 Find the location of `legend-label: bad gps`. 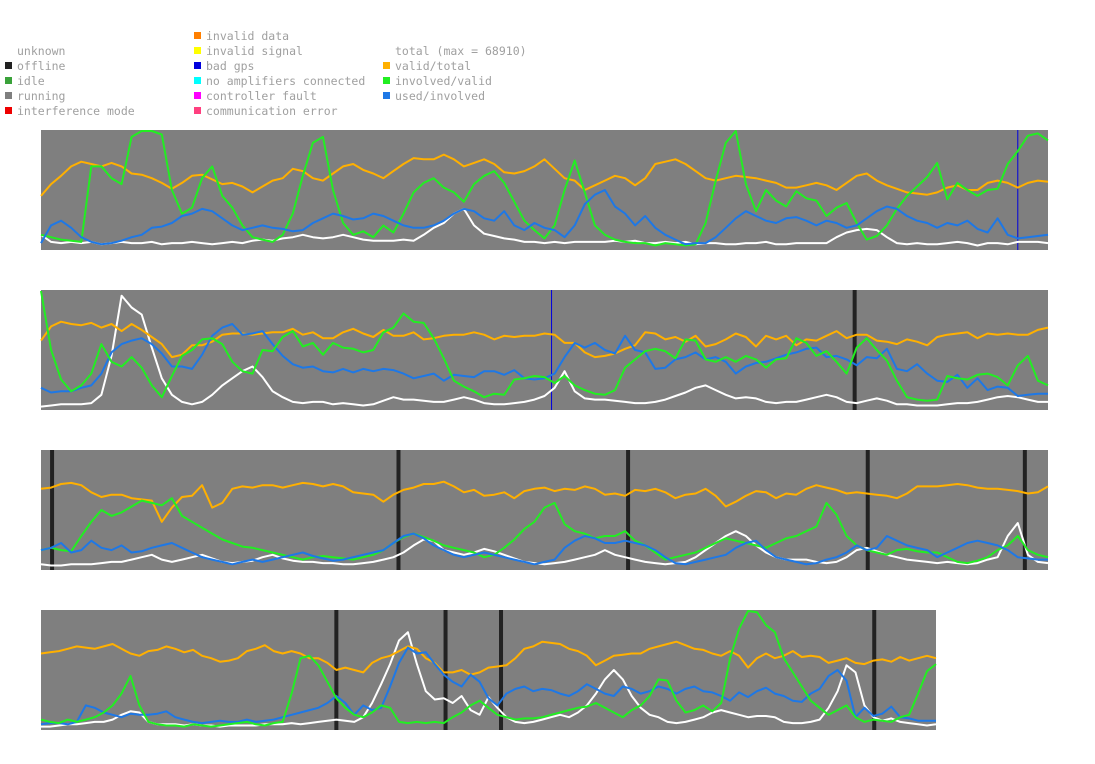

legend-label: bad gps is located at coordinates (230, 66).